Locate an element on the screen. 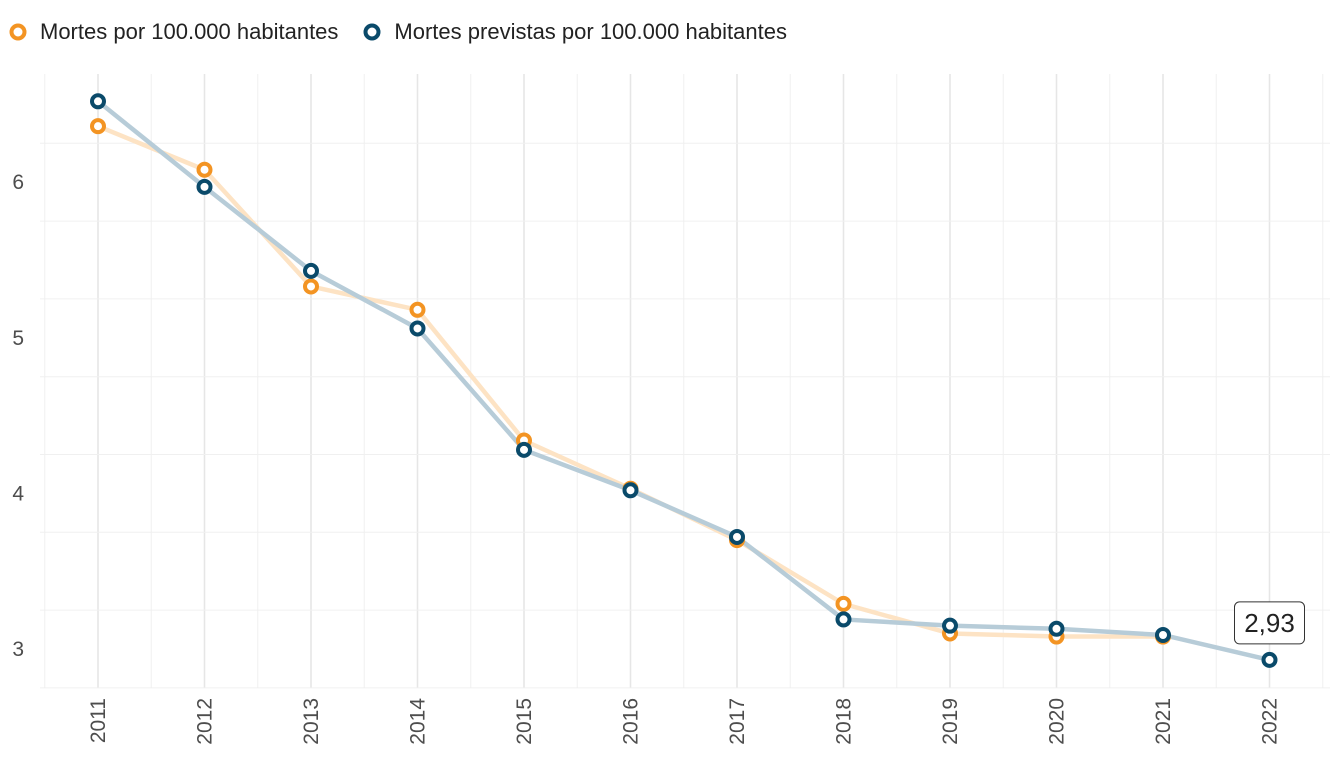 This screenshot has width=1344, height=768. x-tick-label-2022: 2022 is located at coordinates (1270, 721).